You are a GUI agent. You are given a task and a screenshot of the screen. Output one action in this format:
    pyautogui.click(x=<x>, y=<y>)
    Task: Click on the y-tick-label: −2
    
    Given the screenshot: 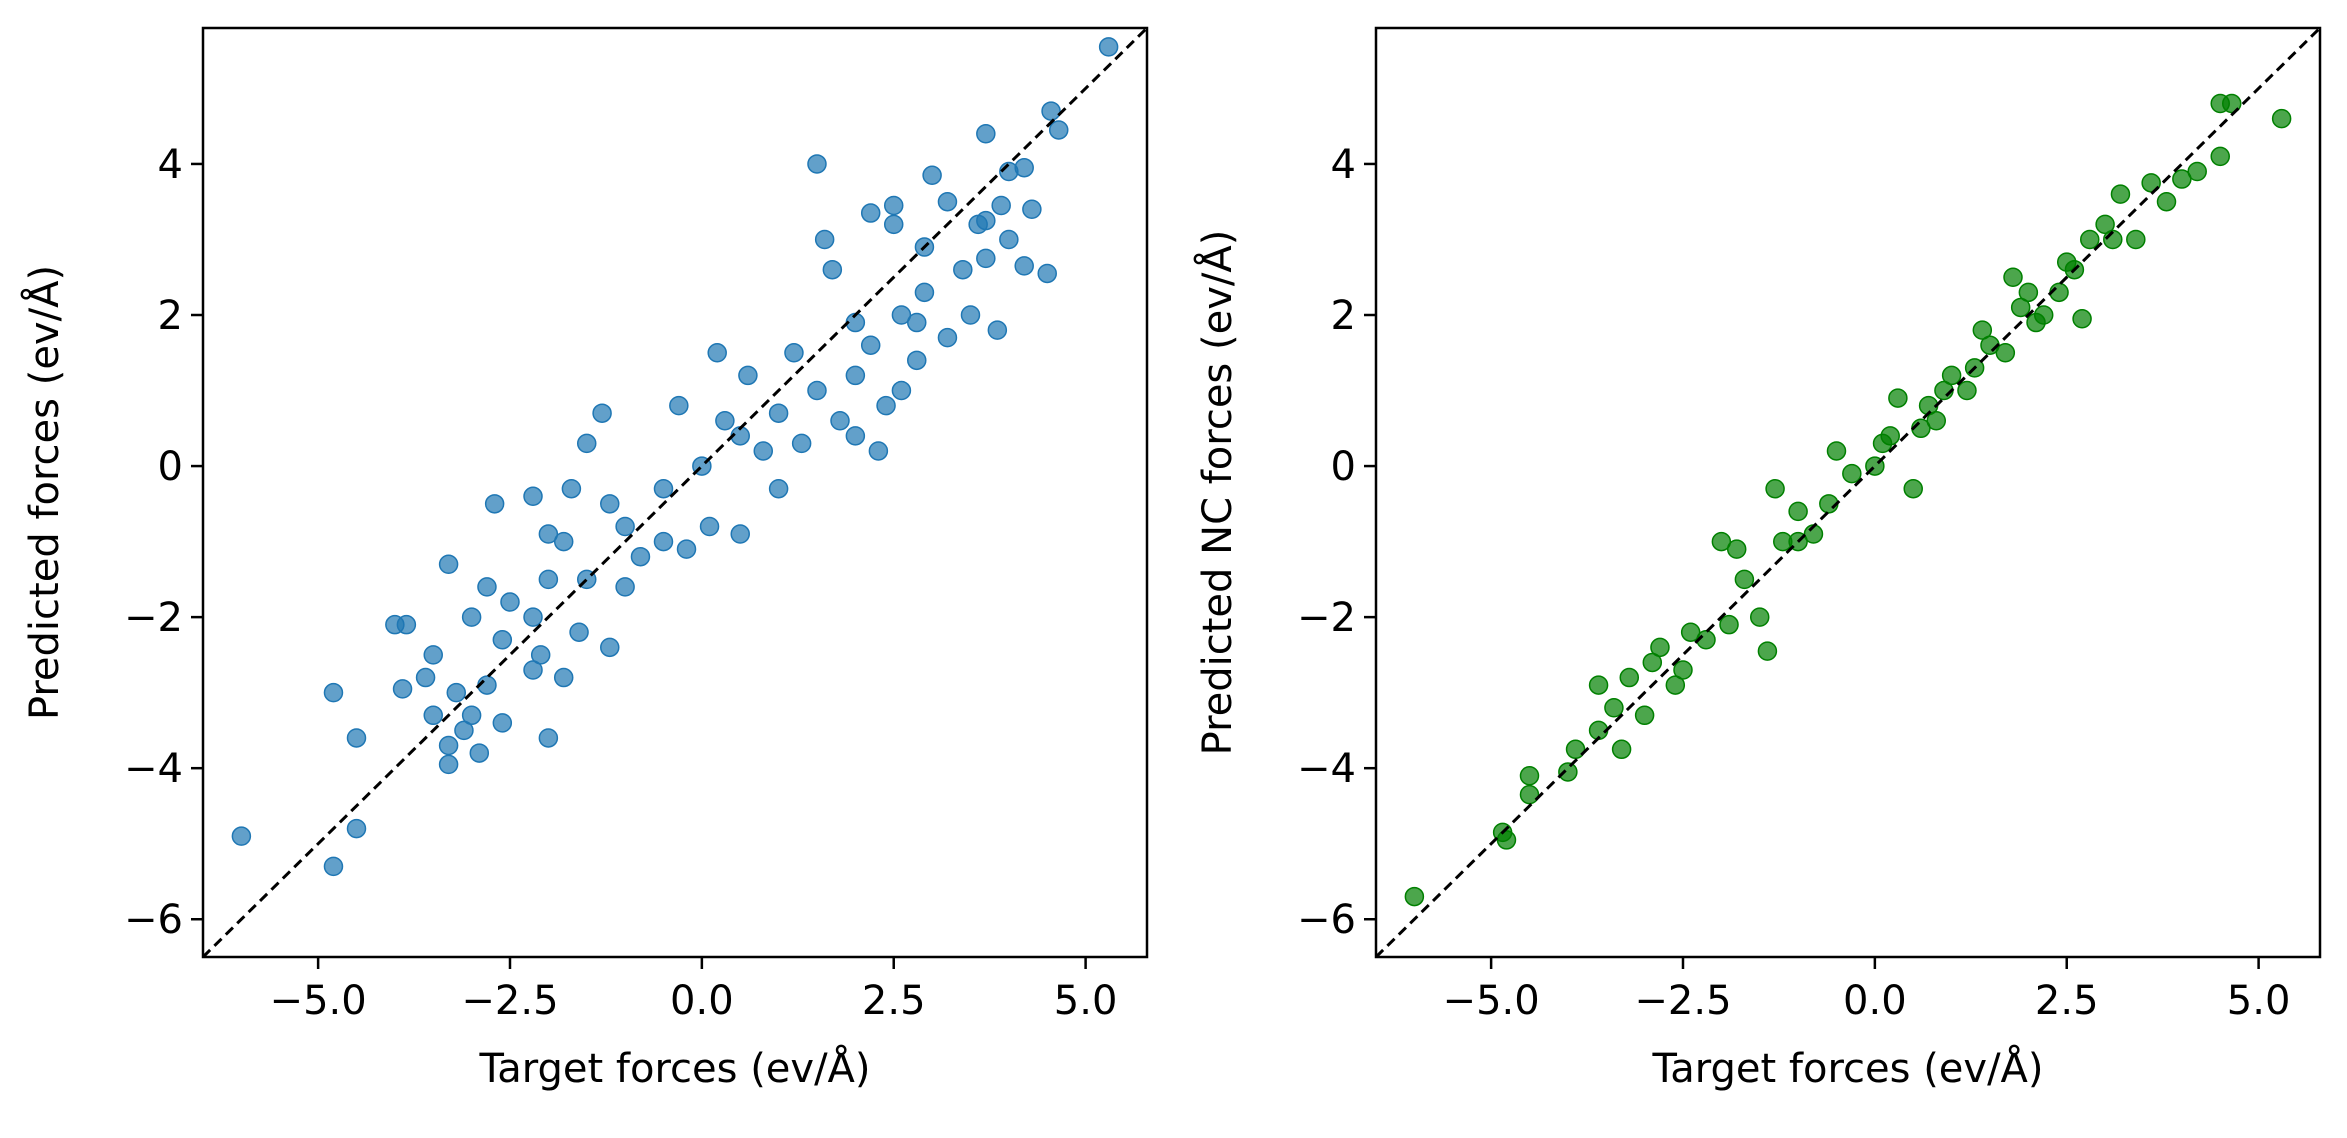 What is the action you would take?
    pyautogui.click(x=153, y=618)
    